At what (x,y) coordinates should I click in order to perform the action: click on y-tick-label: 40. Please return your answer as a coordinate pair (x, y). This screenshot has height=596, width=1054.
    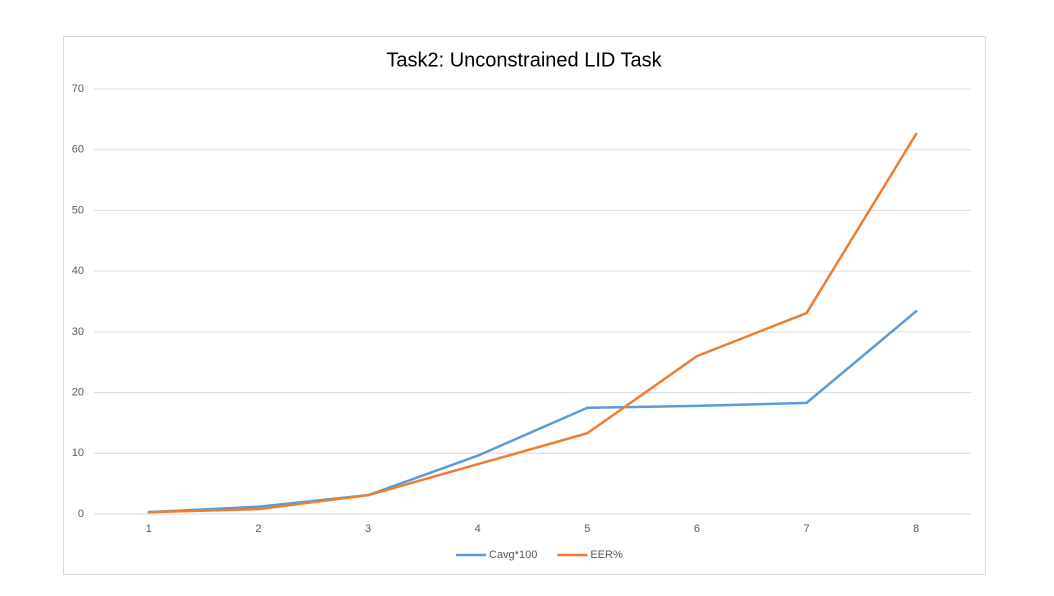
    Looking at the image, I should click on (78, 271).